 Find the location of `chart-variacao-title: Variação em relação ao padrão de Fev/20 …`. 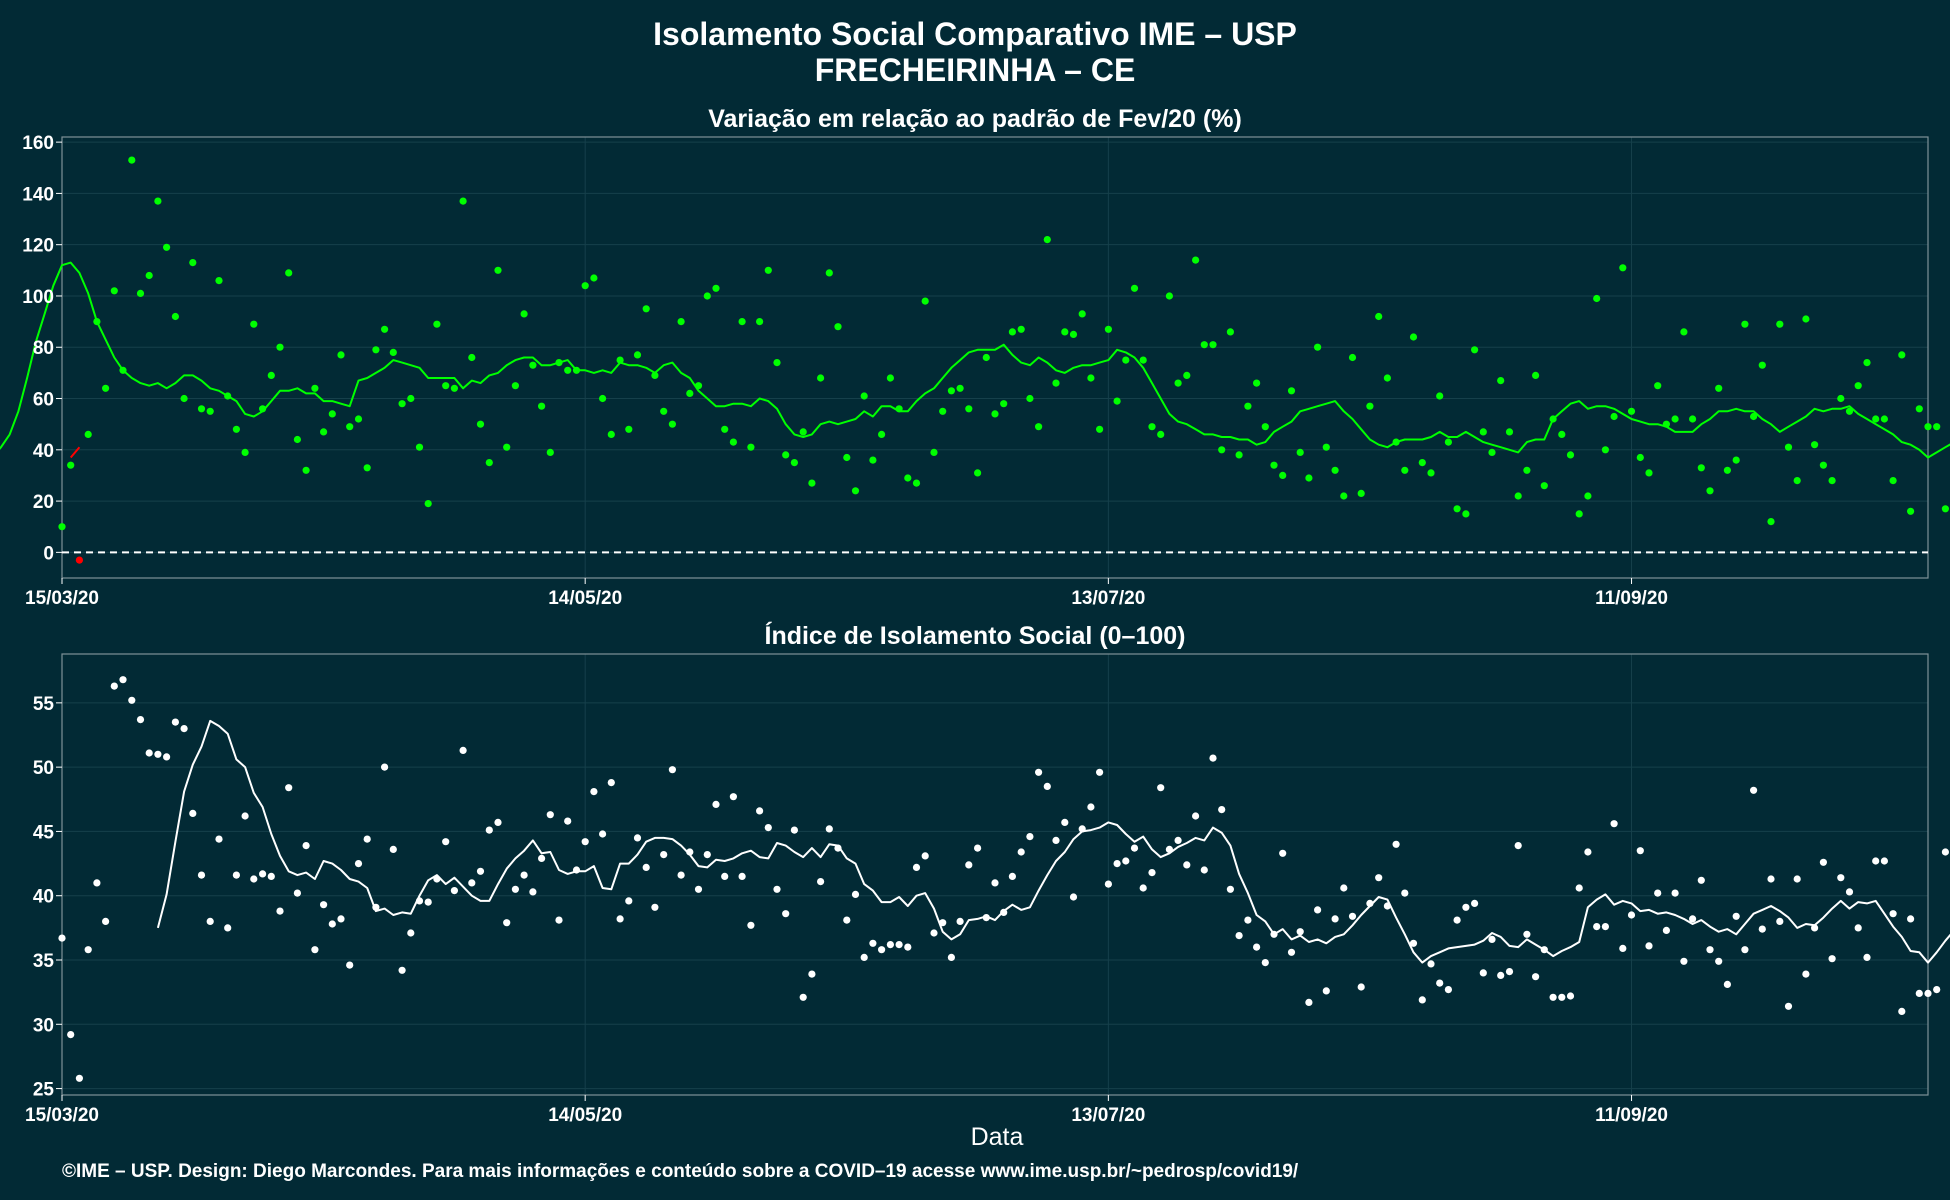

chart-variacao-title: Variação em relação ao padrão de Fev/20 … is located at coordinates (975, 119).